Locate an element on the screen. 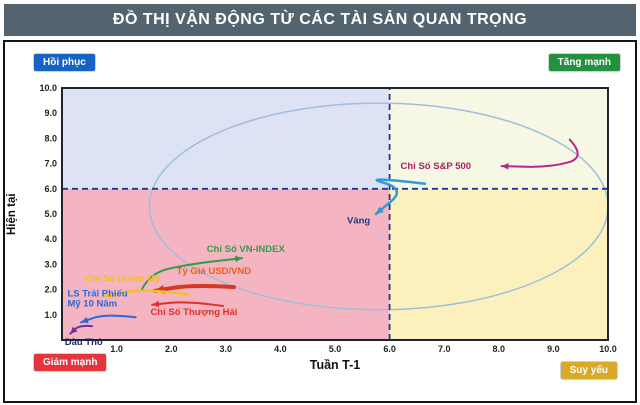  x-tick-label: 2.0 is located at coordinates (171, 349).